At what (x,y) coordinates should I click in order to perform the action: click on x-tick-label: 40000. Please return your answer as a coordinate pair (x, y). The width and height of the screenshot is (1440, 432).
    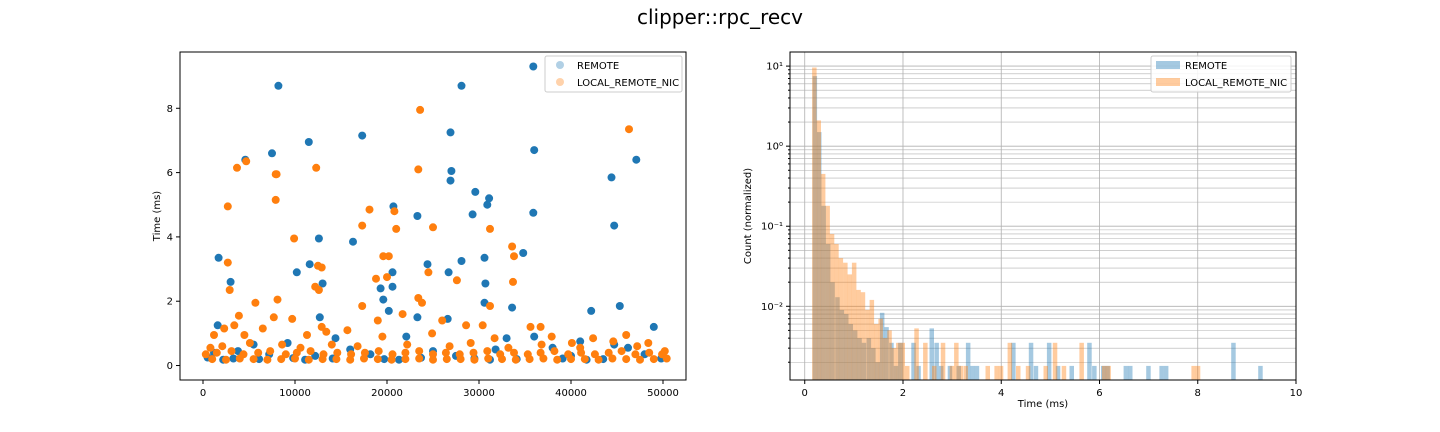
    Looking at the image, I should click on (571, 393).